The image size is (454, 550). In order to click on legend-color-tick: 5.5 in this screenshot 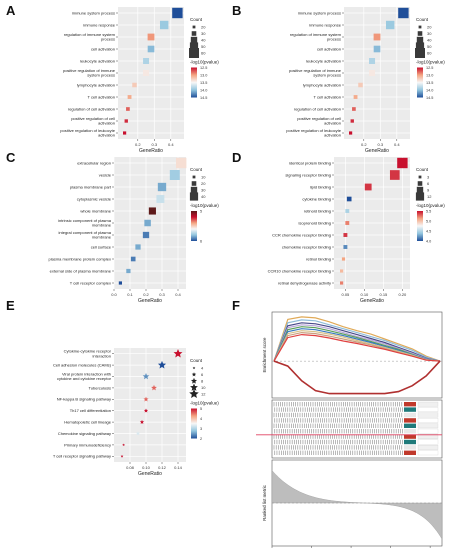, I will do `click(428, 211)`.